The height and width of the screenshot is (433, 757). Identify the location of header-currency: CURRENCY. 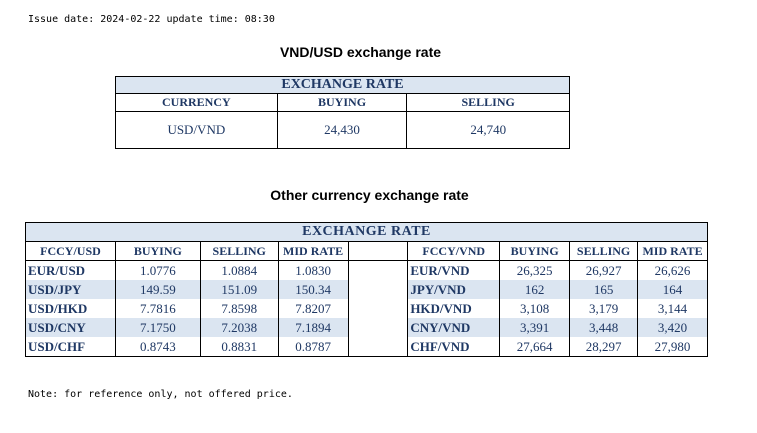
(196, 102).